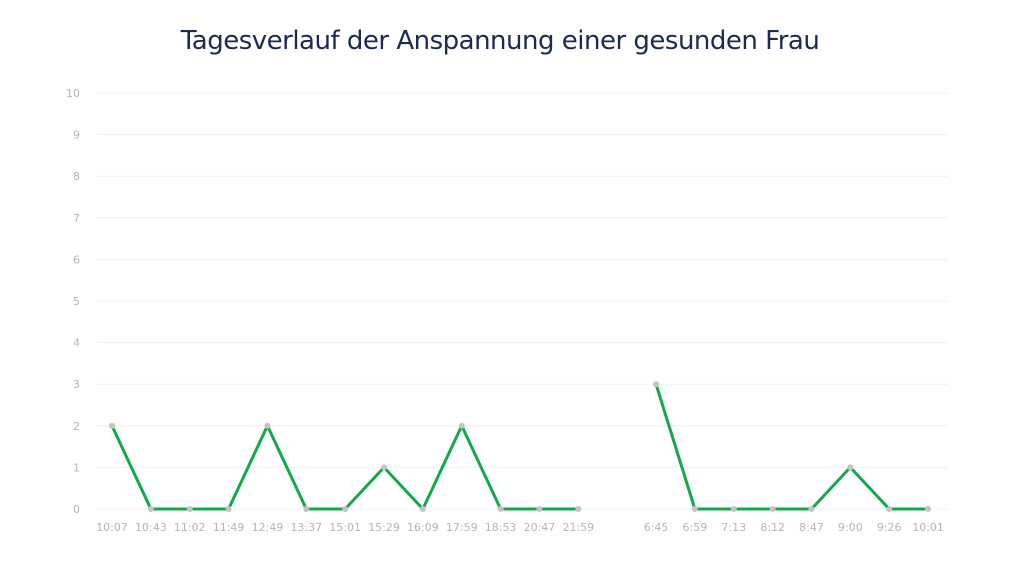  Describe the element at coordinates (76, 343) in the screenshot. I see `y-tick-label: 4` at that location.